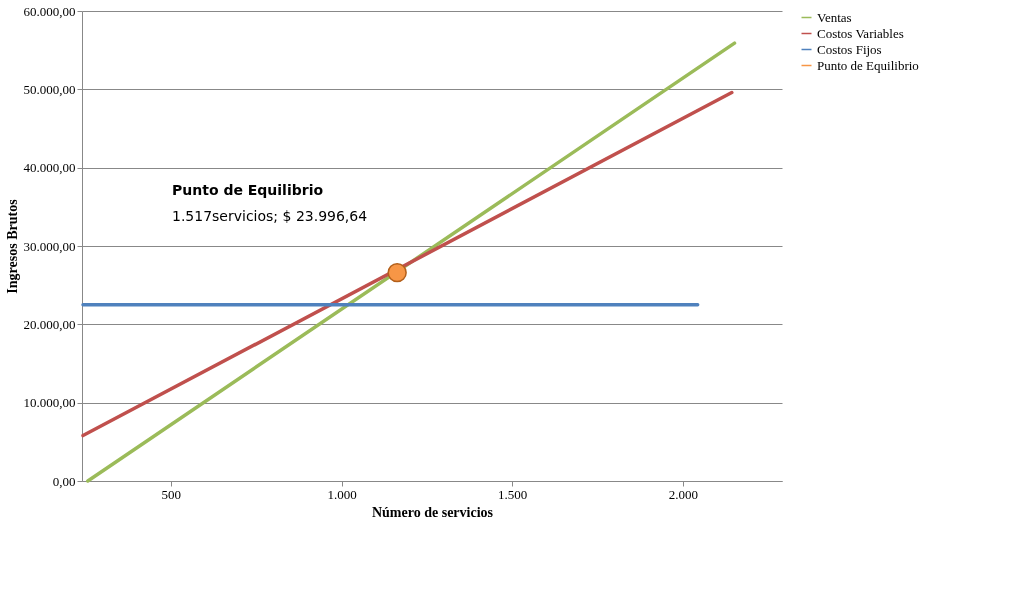  I want to click on legend-label: Punto de Equilibrio, so click(868, 65).